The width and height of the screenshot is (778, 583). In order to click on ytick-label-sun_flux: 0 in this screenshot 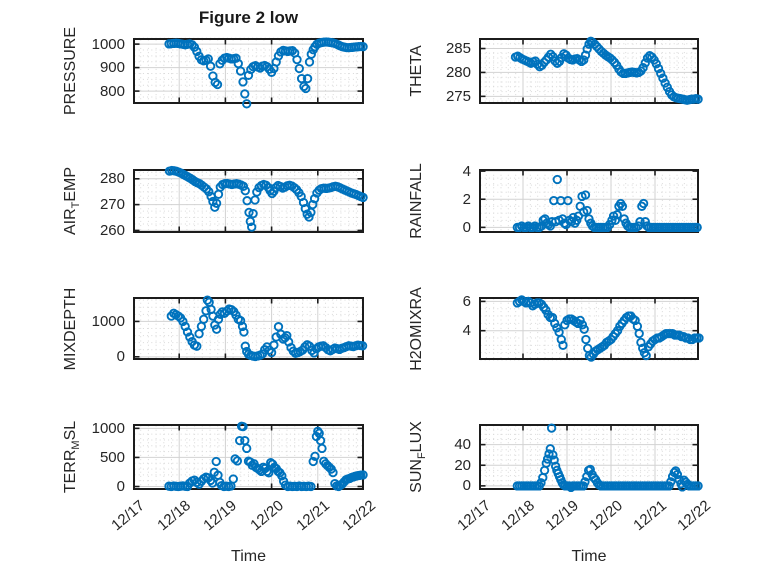, I will do `click(466, 486)`.